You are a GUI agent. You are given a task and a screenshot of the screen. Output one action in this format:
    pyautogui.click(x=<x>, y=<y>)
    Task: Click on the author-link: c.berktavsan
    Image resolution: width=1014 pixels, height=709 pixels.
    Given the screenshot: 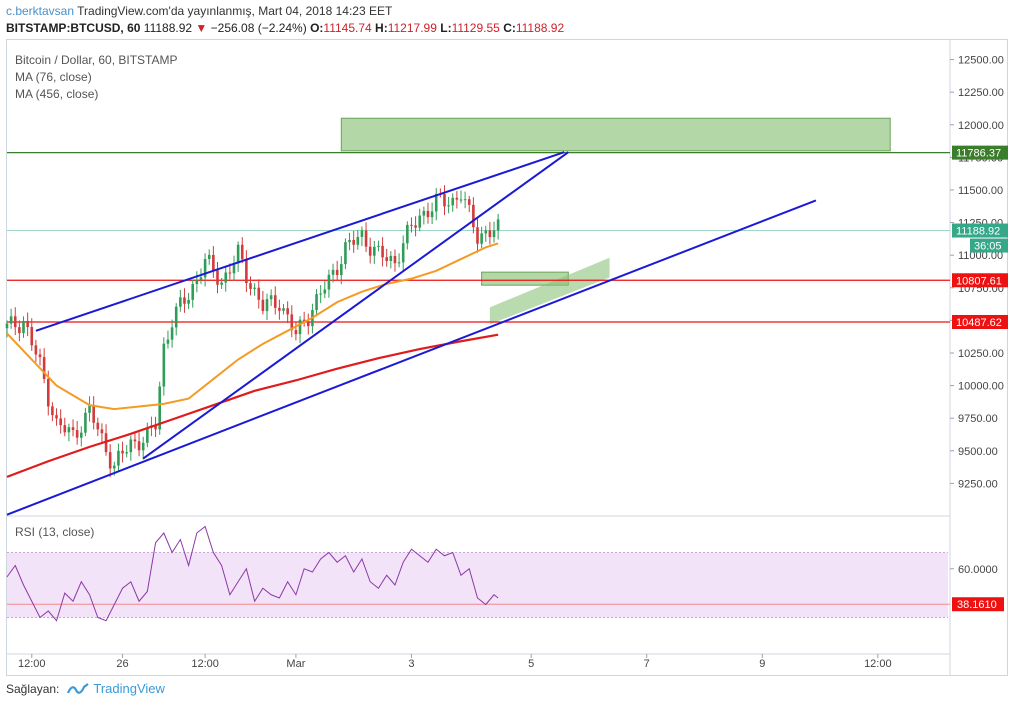 What is the action you would take?
    pyautogui.click(x=40, y=11)
    